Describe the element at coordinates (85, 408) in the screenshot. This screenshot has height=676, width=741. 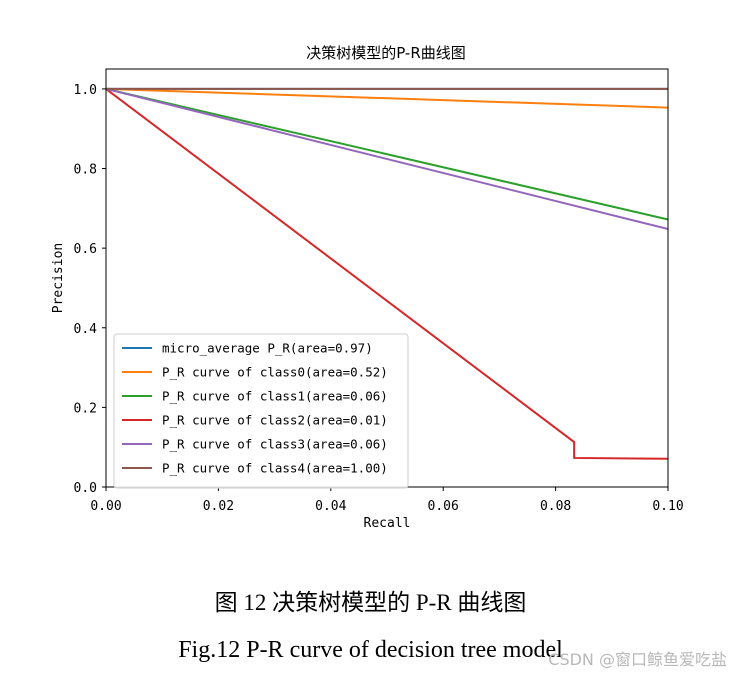
I see `y-tick-label: 0.2` at that location.